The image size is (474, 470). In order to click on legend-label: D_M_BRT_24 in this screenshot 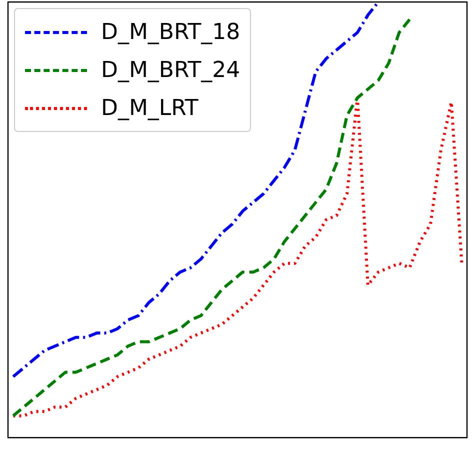, I will do `click(170, 70)`.